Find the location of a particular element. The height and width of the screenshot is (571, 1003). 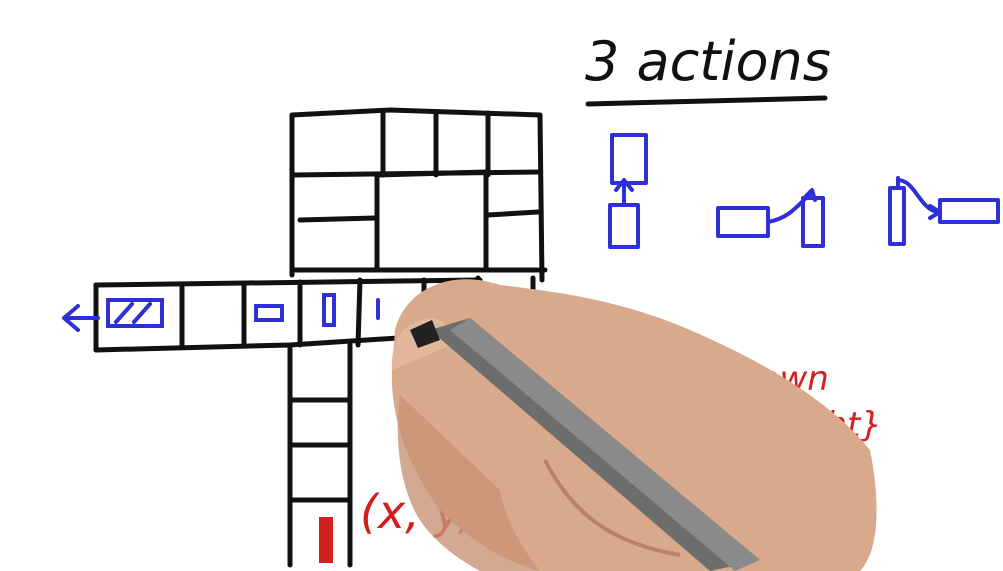

title-text: 3 actions is located at coordinates (708, 61).